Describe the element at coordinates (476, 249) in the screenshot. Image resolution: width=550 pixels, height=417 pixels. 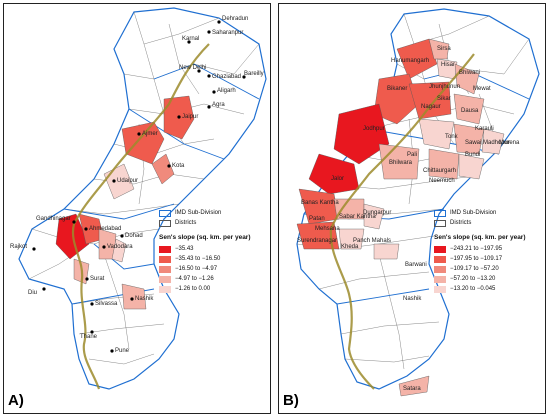
I see `legend-class-label: −243.21 to −197.95` at that location.